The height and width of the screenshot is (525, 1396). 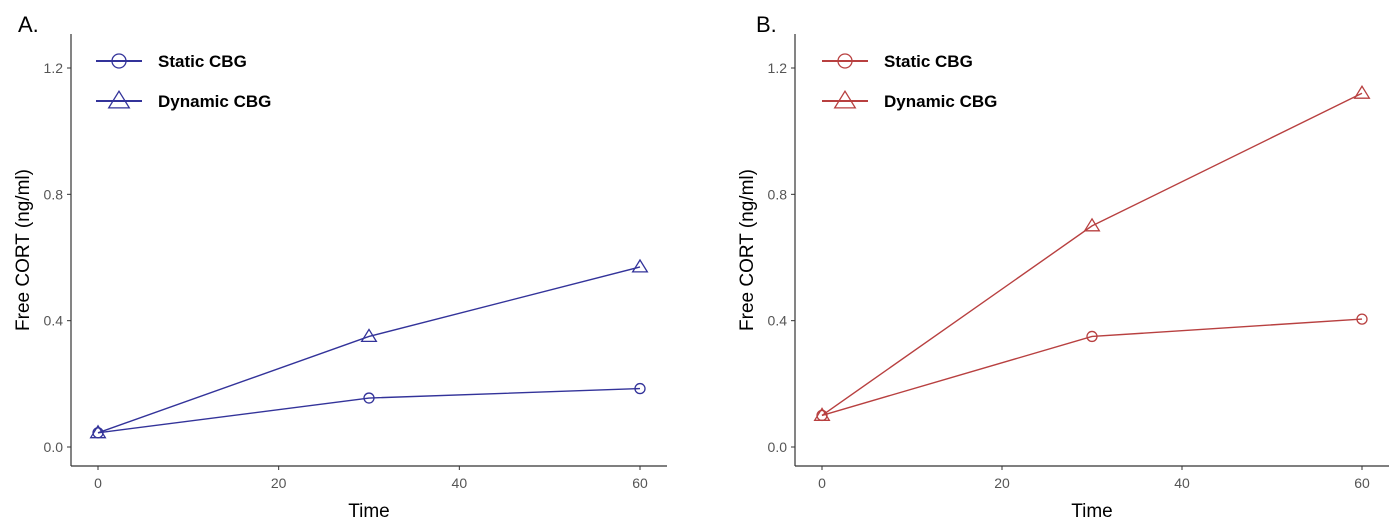 What do you see at coordinates (766, 24) in the screenshot?
I see `panel-label: B.` at bounding box center [766, 24].